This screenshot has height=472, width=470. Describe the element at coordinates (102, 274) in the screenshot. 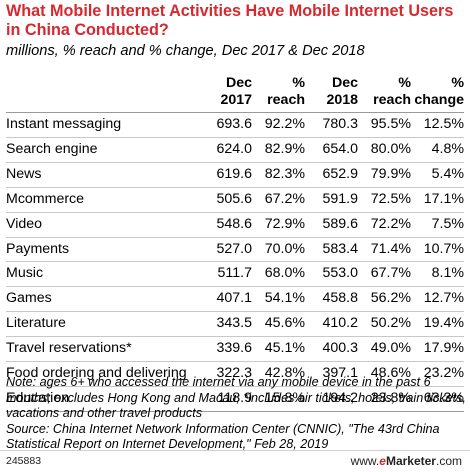

I see `row-label: Music` at that location.